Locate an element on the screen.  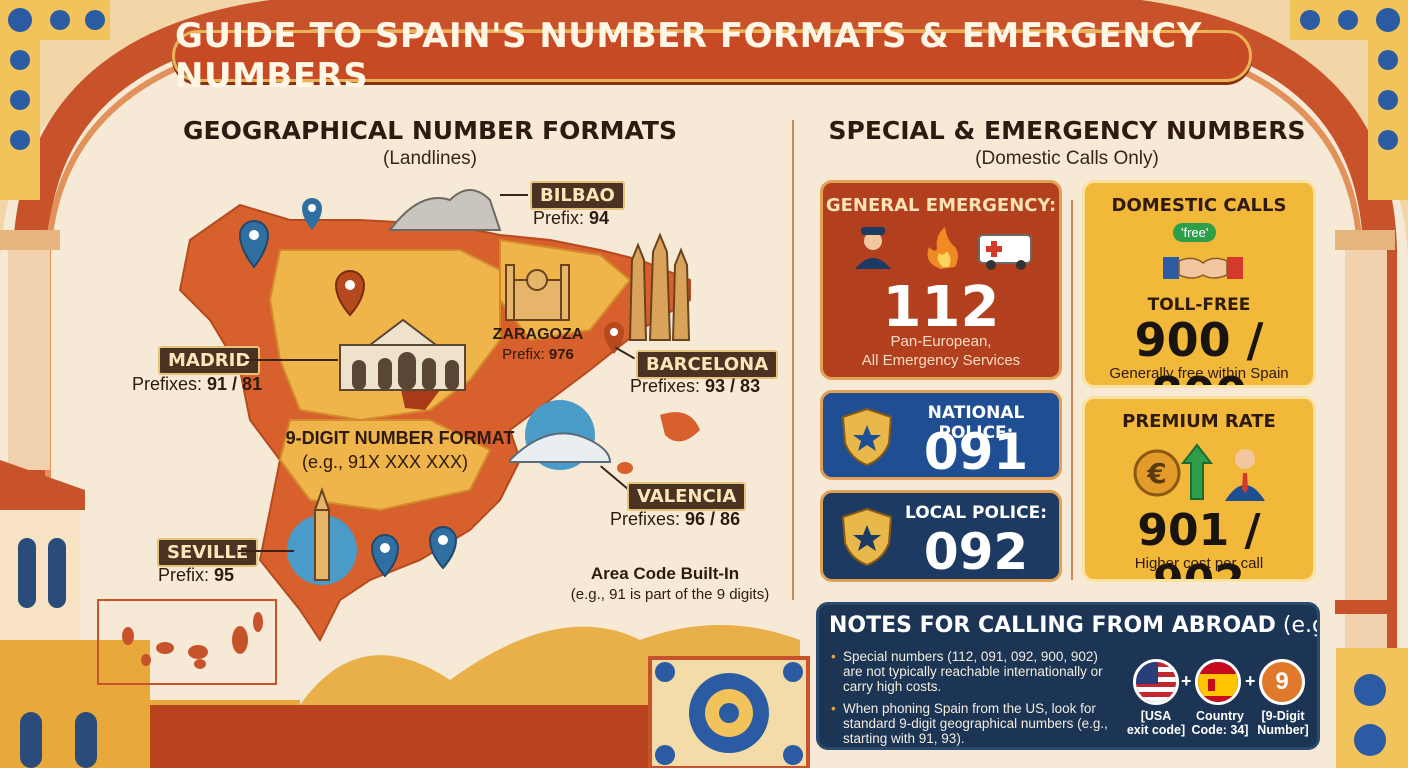
abroad-notes-title: NOTES FOR CALLING FROM ABROAD (e.g., US) is located at coordinates (1073, 625).